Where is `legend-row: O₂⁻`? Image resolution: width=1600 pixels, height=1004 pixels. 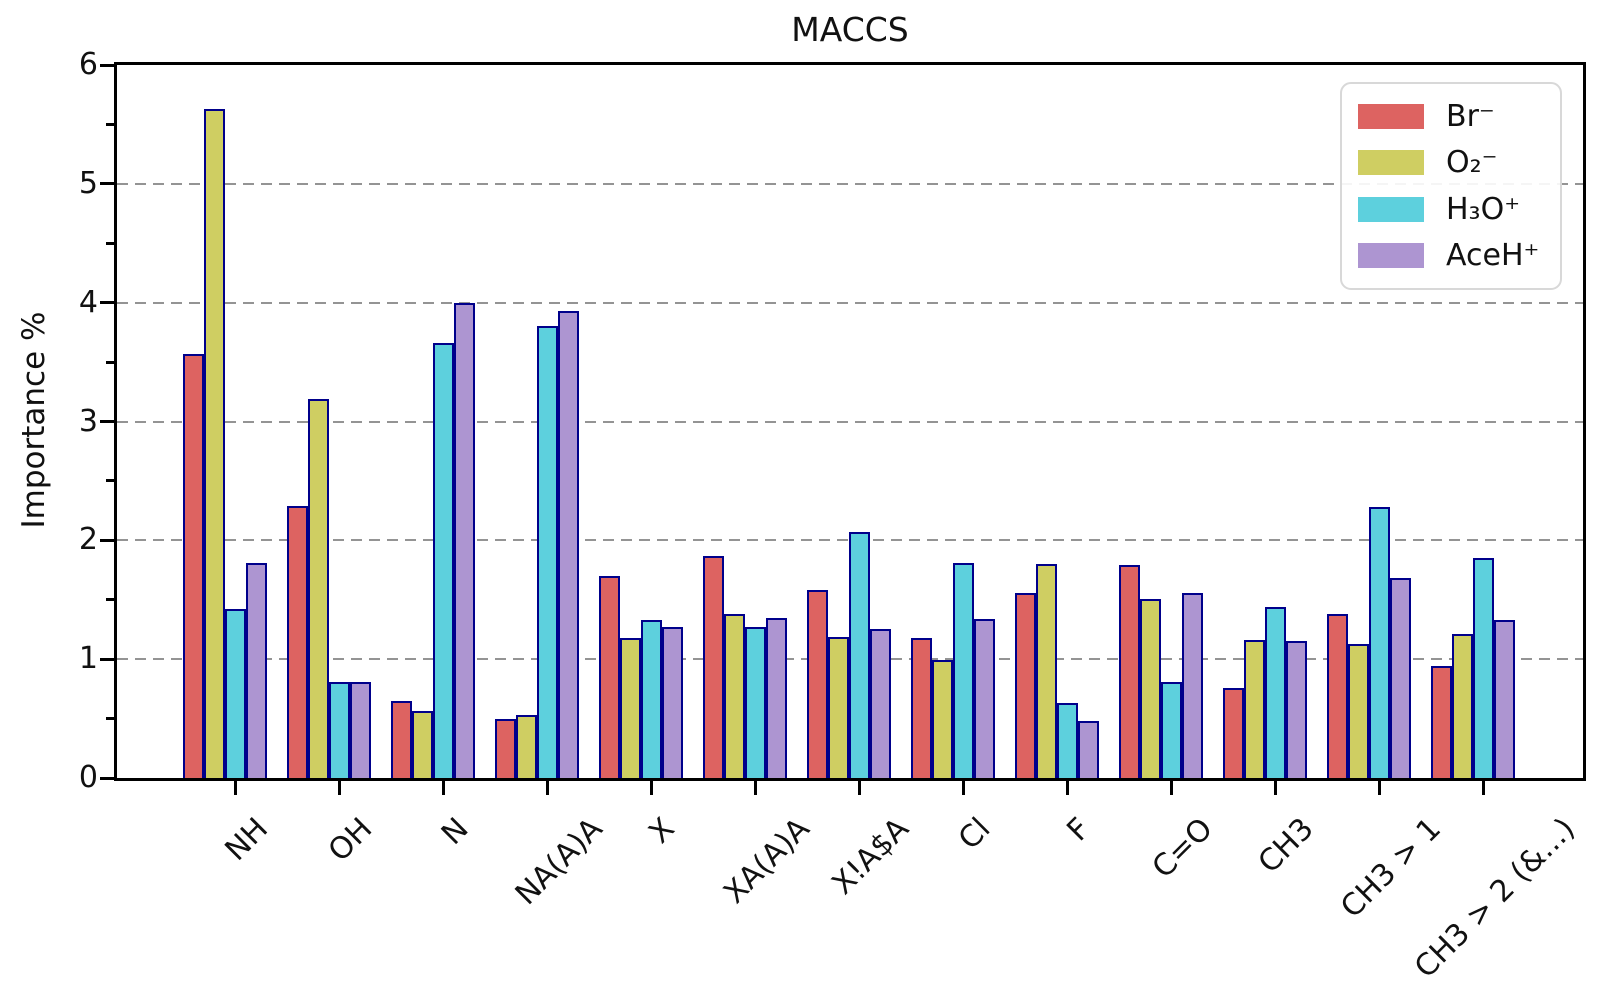
legend-row: O₂⁻ is located at coordinates (1459, 162).